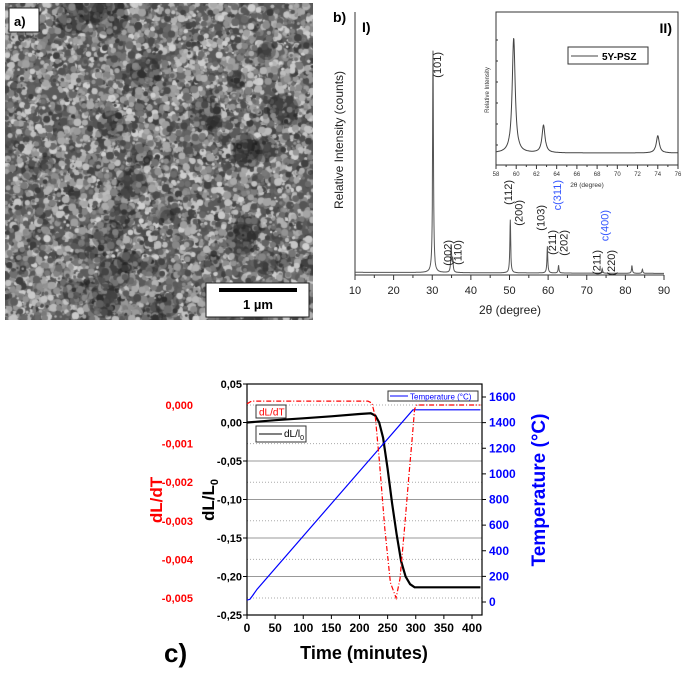 Image resolution: width=687 pixels, height=673 pixels. I want to click on y-left-axis-label: dL/L0, so click(210, 500).